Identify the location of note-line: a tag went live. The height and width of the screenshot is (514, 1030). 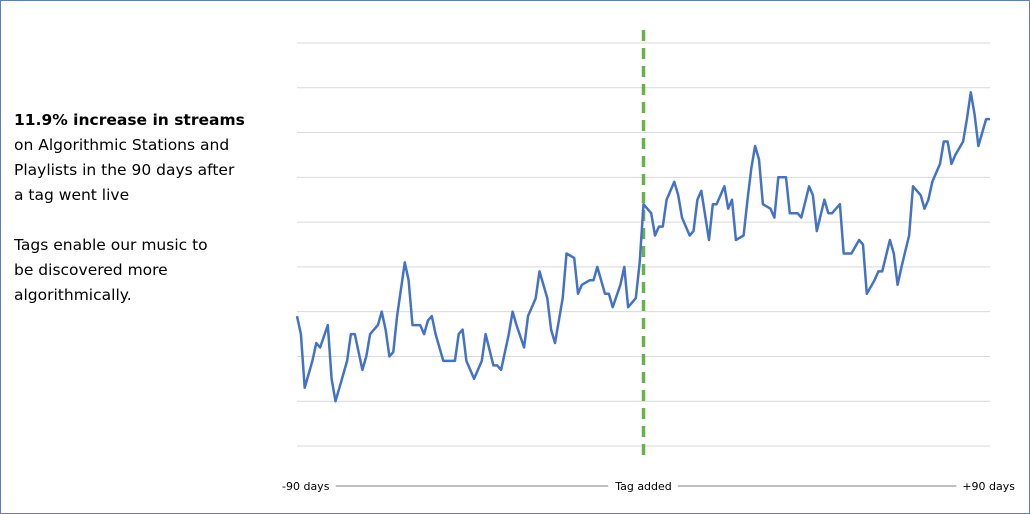
(72, 195).